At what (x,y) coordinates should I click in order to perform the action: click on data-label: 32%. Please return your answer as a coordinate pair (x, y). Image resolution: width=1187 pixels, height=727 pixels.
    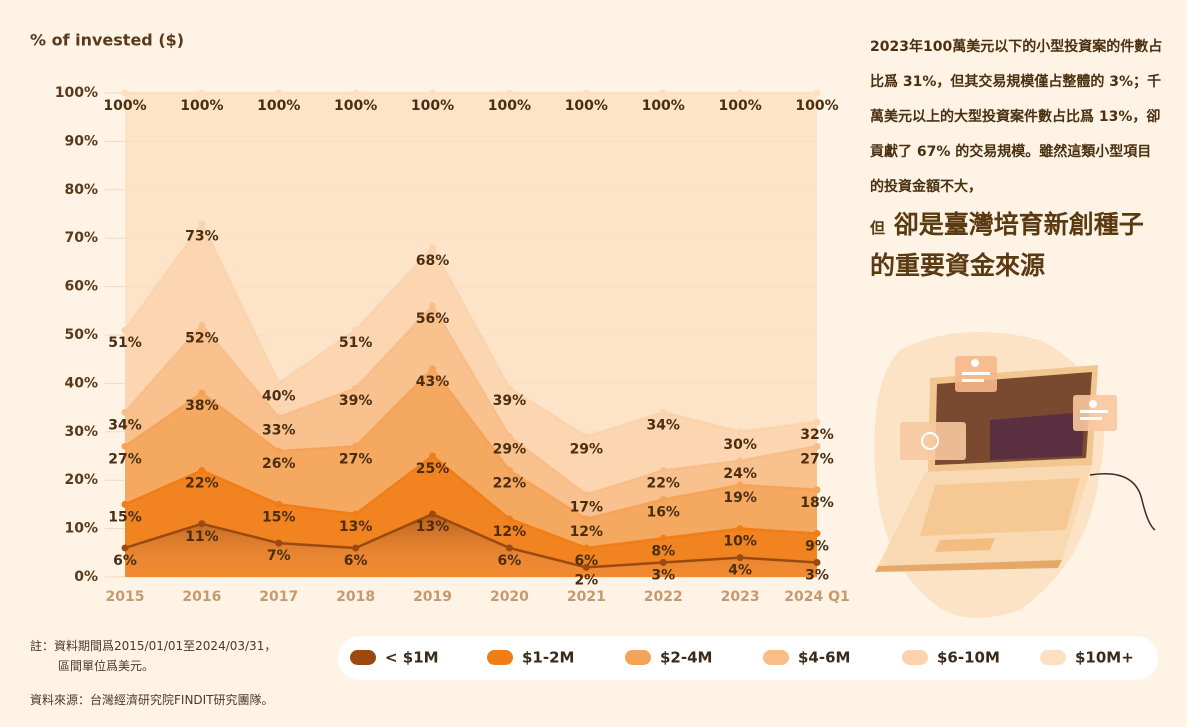
    Looking at the image, I should click on (817, 435).